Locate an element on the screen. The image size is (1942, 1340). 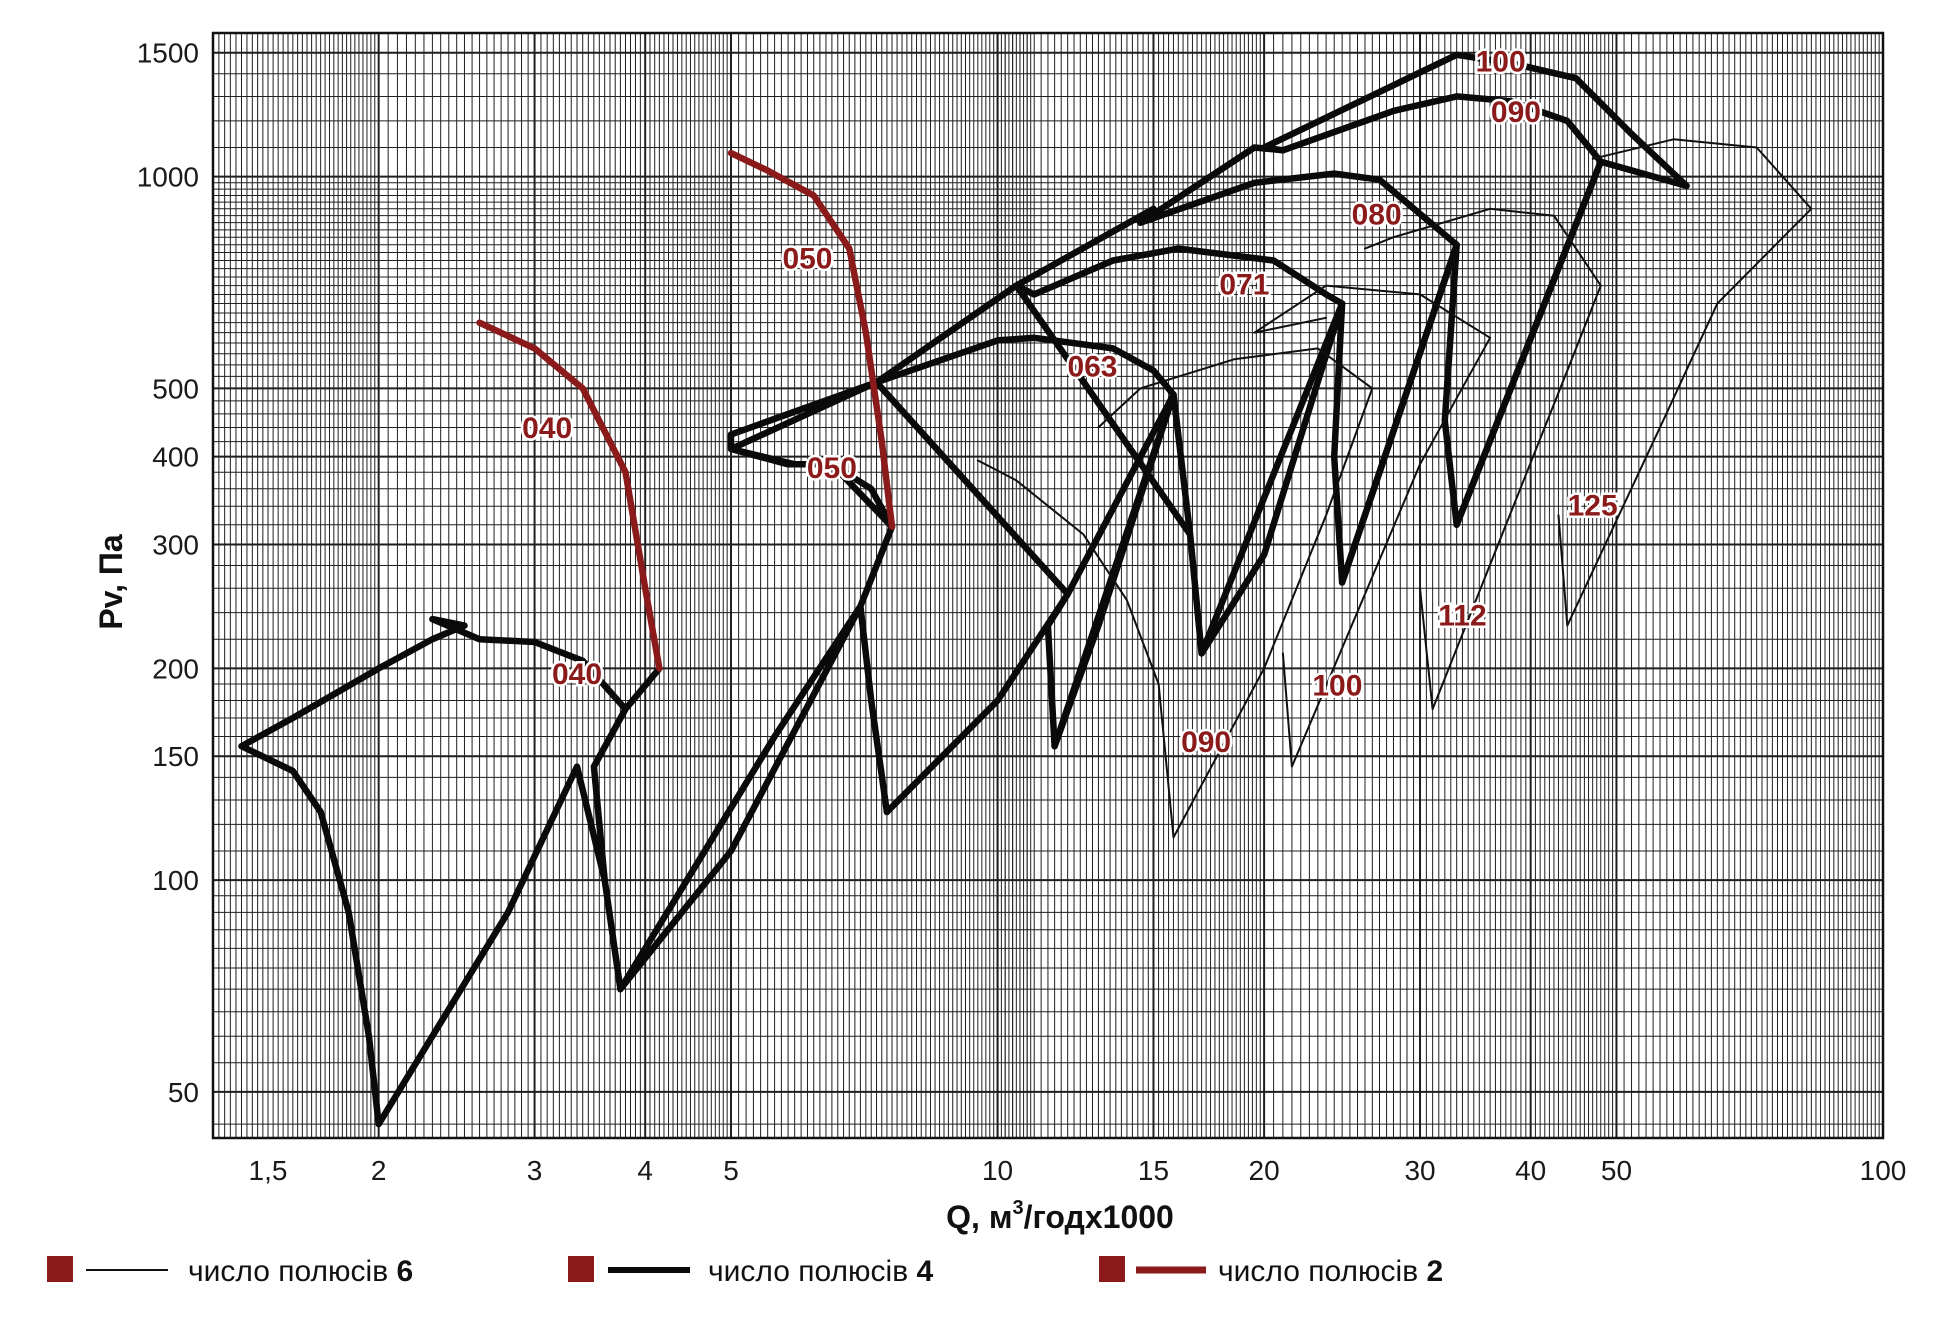
x-axis-title: Q, м3/годx1000 is located at coordinates (1060, 1216).